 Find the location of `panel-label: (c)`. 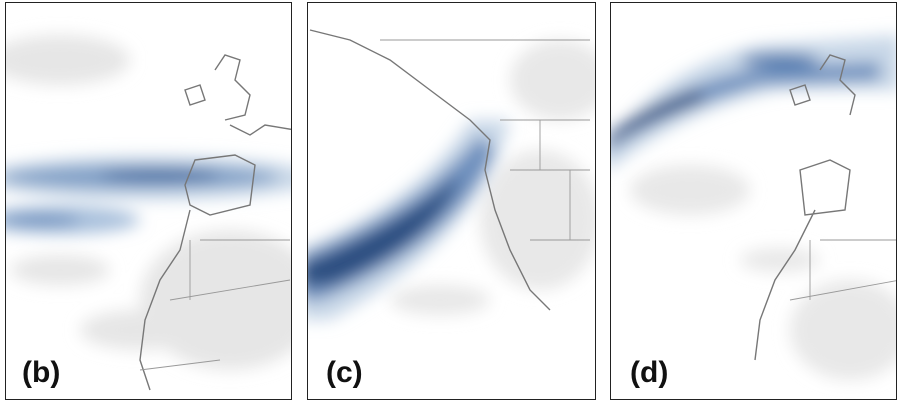

panel-label: (c) is located at coordinates (344, 372).